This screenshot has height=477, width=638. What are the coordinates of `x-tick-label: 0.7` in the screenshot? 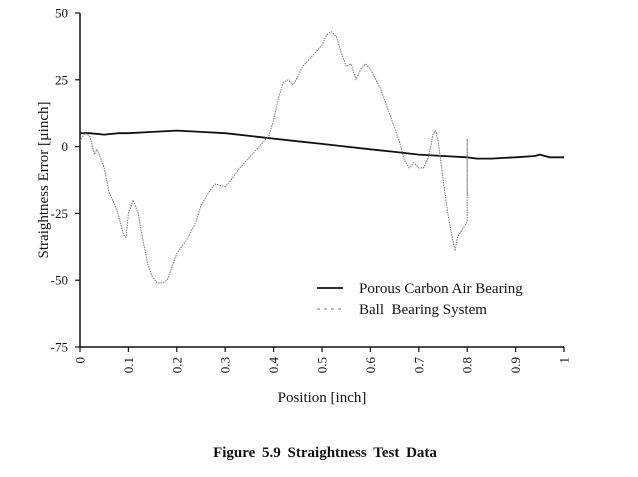 It's located at (418, 365).